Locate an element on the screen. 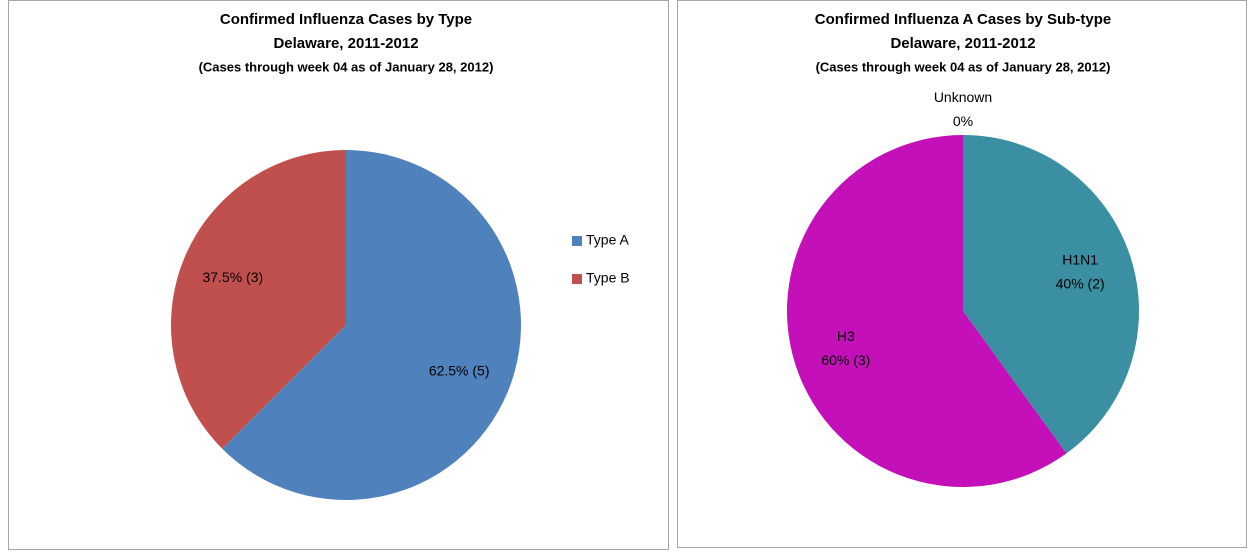 The height and width of the screenshot is (555, 1249). data-label: 40% (2) is located at coordinates (1080, 284).